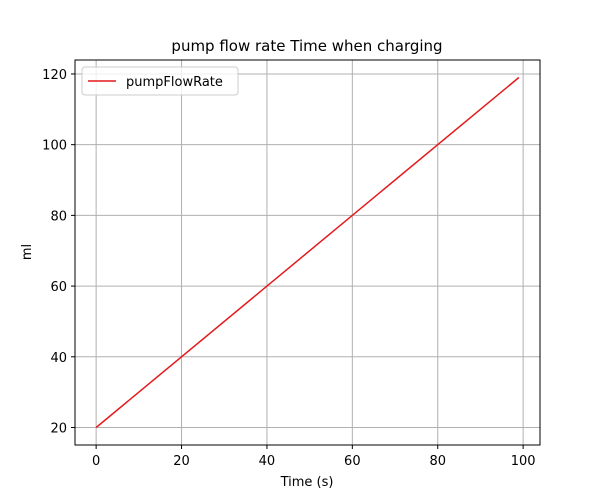 Image resolution: width=600 pixels, height=500 pixels. What do you see at coordinates (27, 252) in the screenshot?
I see `y-axis-label: ml` at bounding box center [27, 252].